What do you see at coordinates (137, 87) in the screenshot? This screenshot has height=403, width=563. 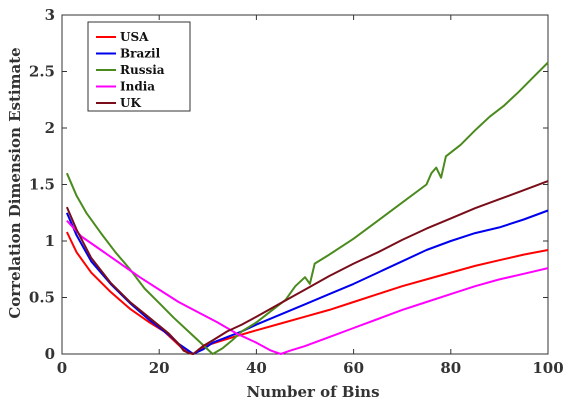 I see `legend-label: India` at bounding box center [137, 87].